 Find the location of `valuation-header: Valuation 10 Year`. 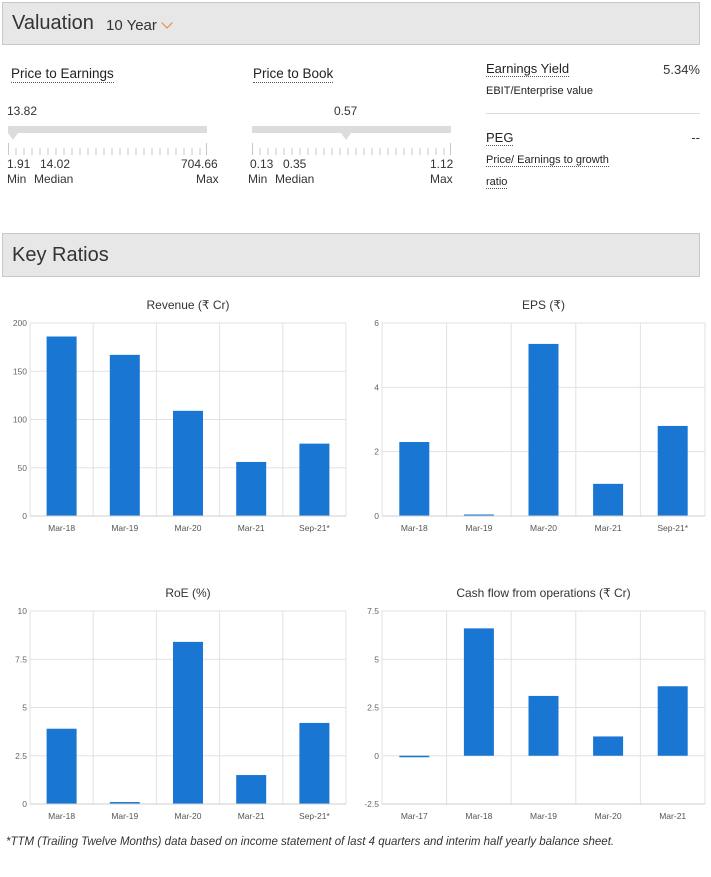

valuation-header: Valuation 10 Year is located at coordinates (351, 23).